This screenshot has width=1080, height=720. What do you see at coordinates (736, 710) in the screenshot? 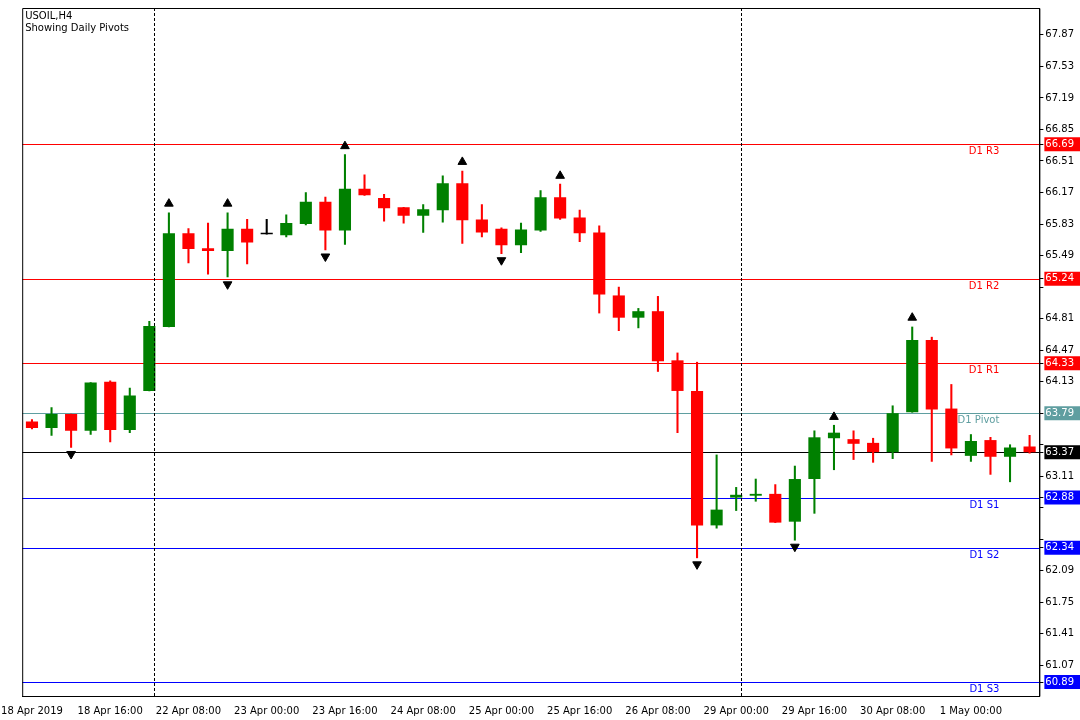
I see `x-tick-label: 29 Apr 00:00` at bounding box center [736, 710].